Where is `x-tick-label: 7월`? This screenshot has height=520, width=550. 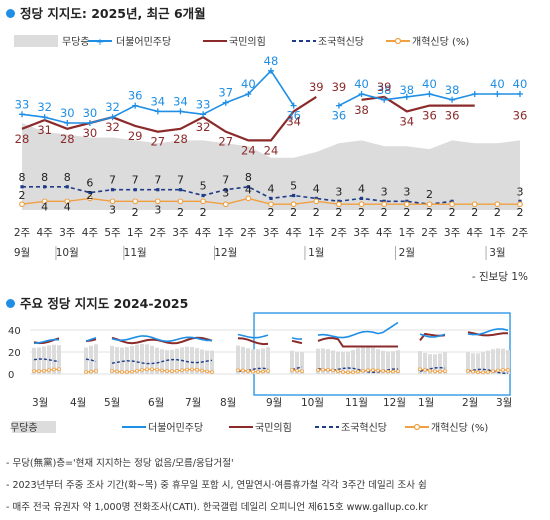
x-tick-label: 7월 is located at coordinates (193, 403).